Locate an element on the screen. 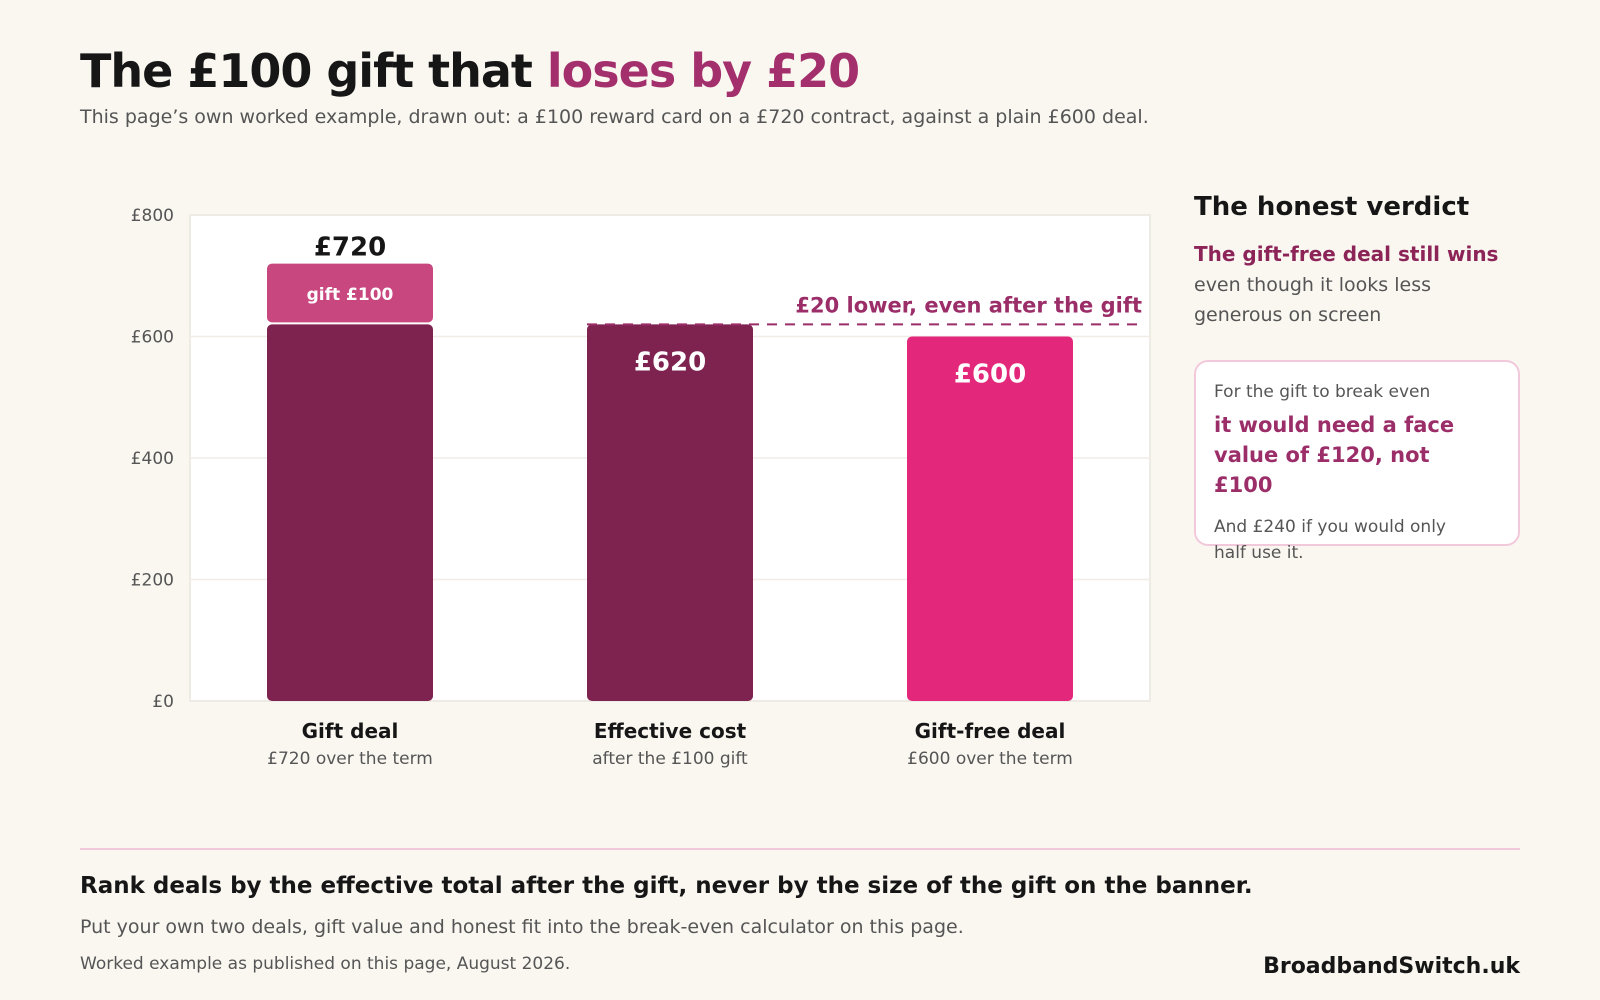  card-intro: For the gift to break even is located at coordinates (1322, 392).